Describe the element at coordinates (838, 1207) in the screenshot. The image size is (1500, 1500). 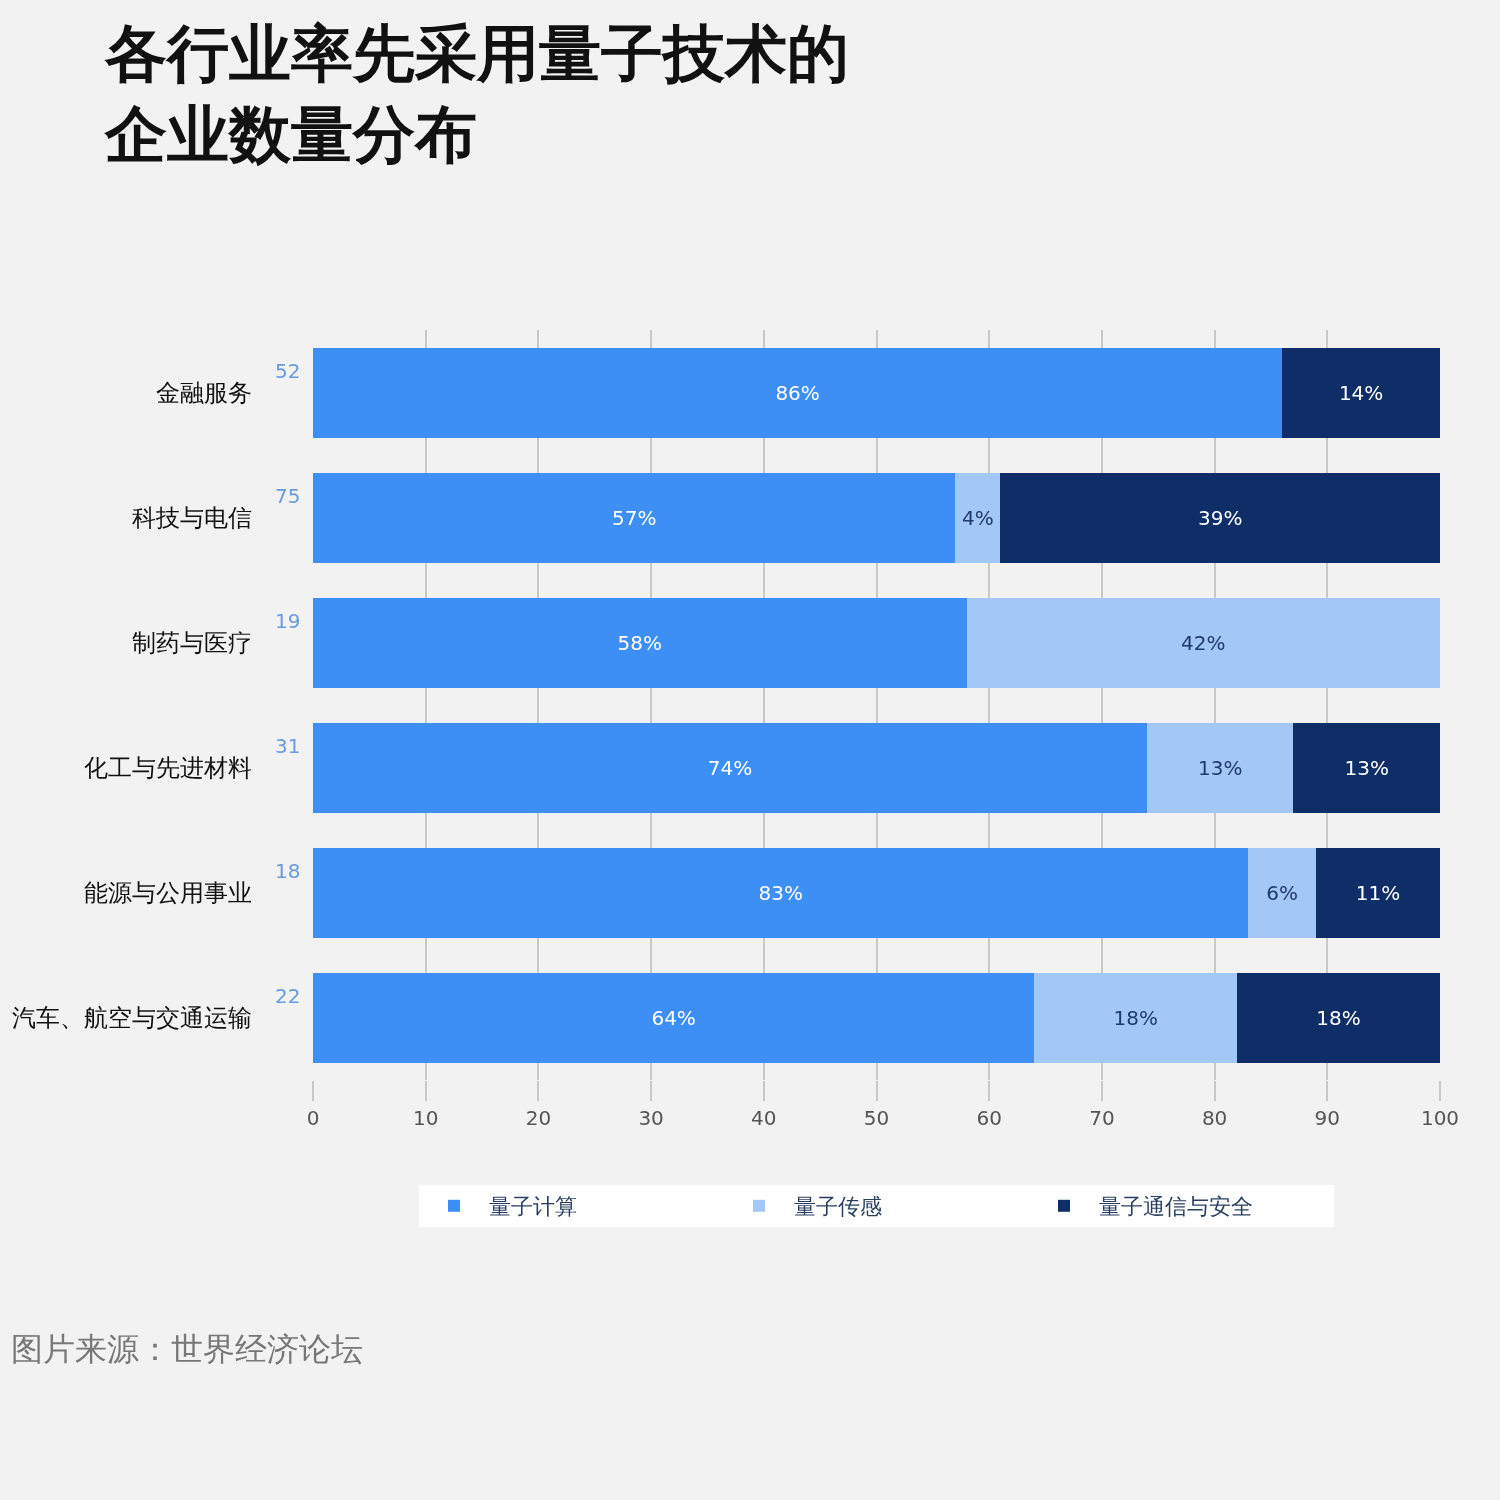
I see `legend-label: 量子传感` at that location.